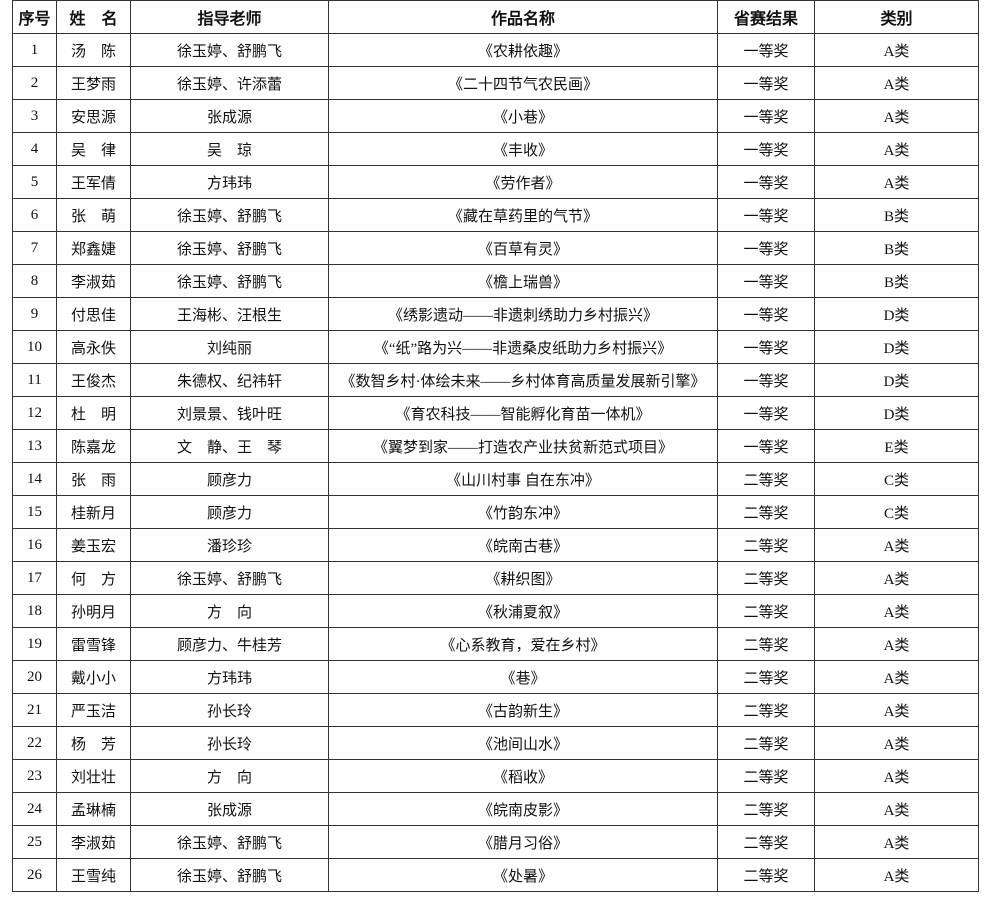 This screenshot has height=899, width=986. Describe the element at coordinates (523, 281) in the screenshot. I see `table-cell: 《檐上瑞兽》` at that location.